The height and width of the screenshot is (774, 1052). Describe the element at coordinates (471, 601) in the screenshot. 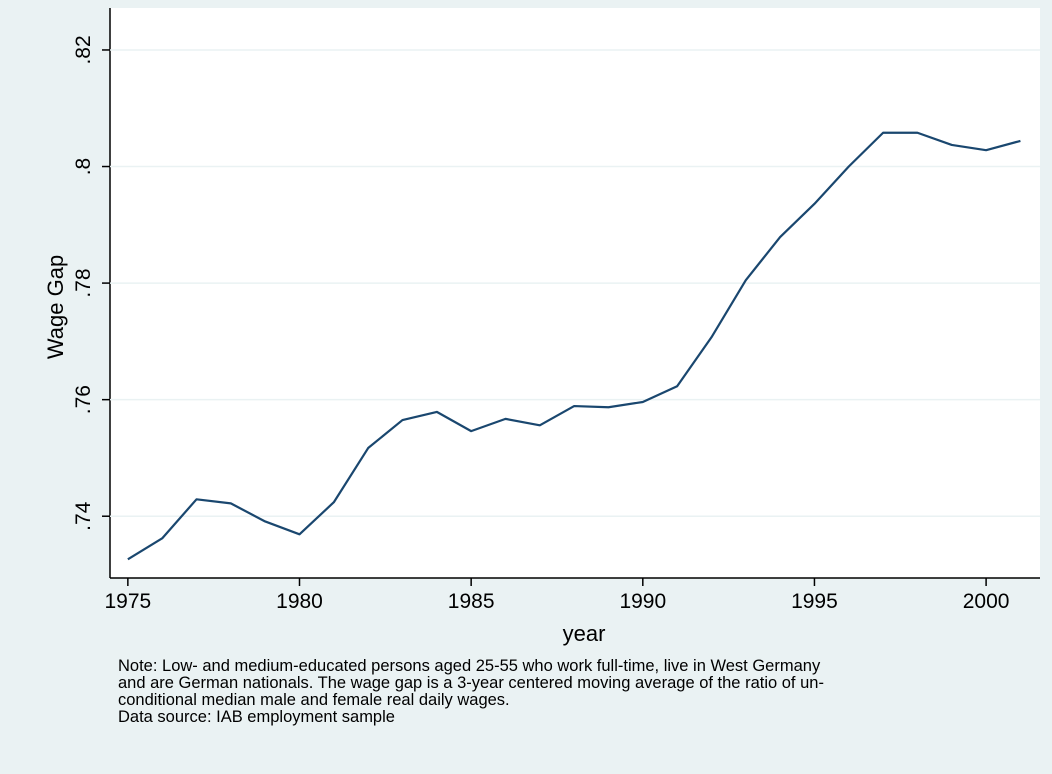

I see `x-tick-label: 1985` at that location.